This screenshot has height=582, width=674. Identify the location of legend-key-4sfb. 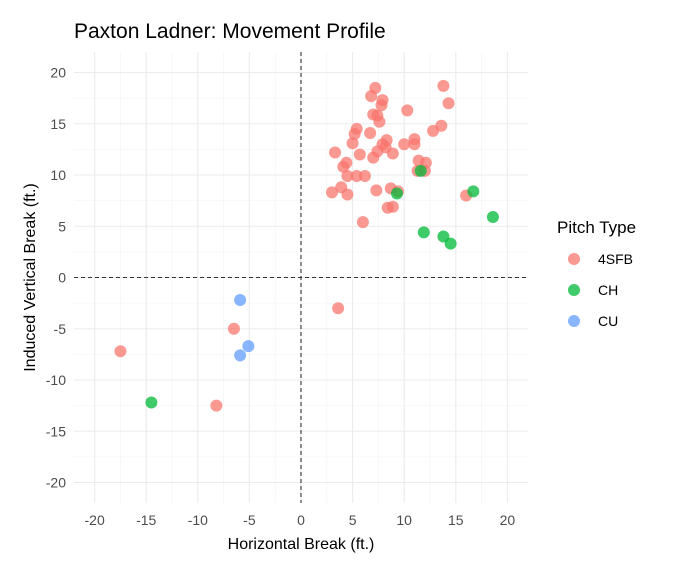
(574, 259).